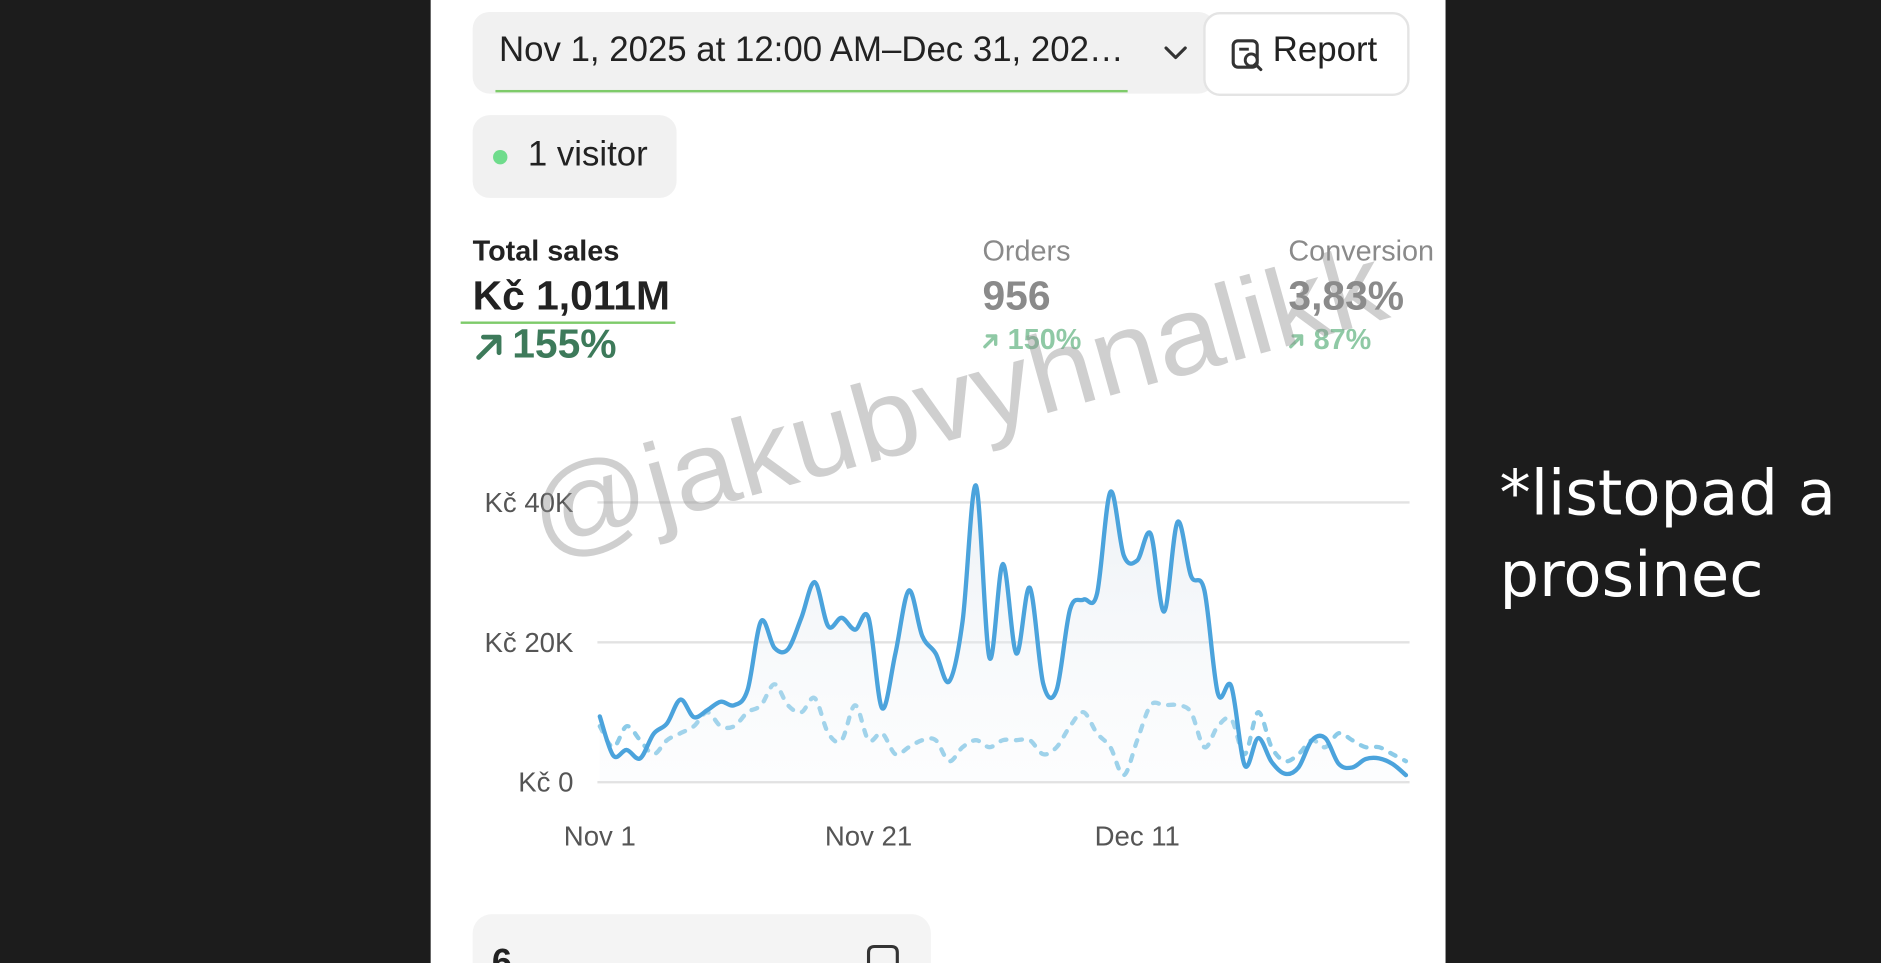 The image size is (1881, 963). I want to click on y-tick-label: Kč 0, so click(545, 782).